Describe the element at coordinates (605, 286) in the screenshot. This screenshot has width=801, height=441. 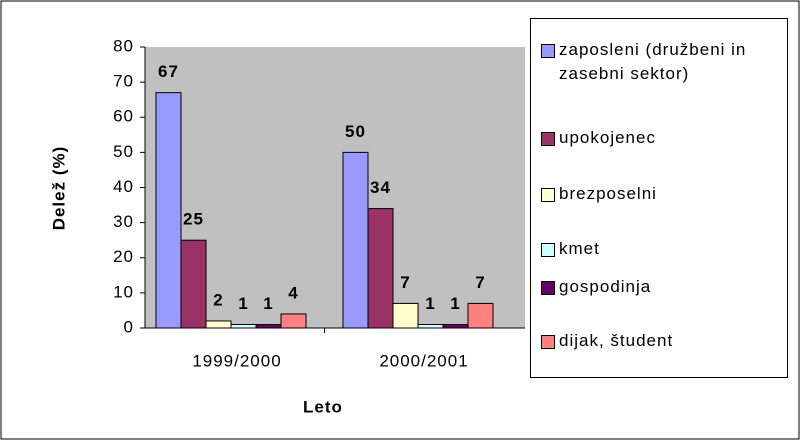
I see `legend-label: gospodinja` at that location.